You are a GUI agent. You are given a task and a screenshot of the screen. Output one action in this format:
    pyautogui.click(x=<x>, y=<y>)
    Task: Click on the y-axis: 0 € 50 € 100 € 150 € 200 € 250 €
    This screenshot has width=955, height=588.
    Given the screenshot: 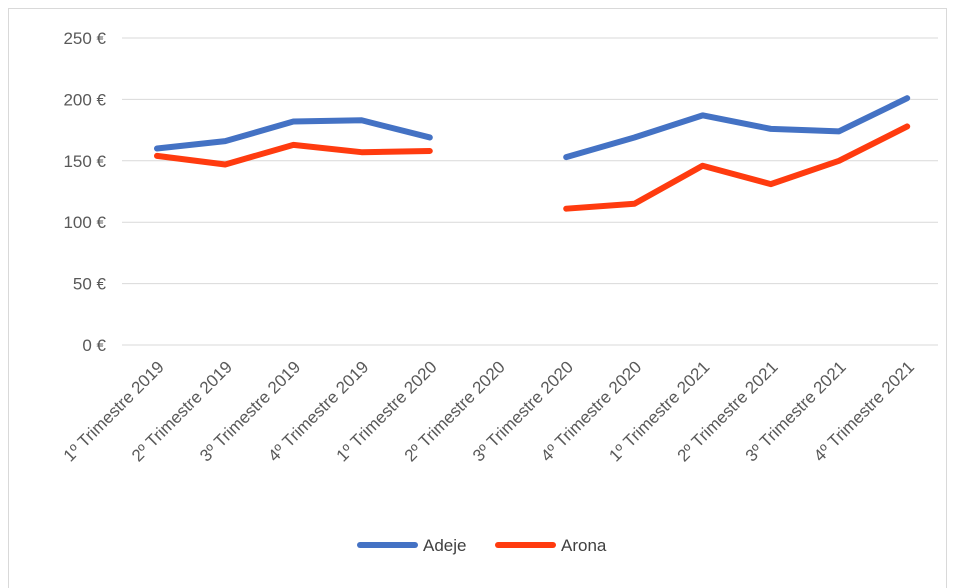 What is the action you would take?
    pyautogui.click(x=84, y=192)
    